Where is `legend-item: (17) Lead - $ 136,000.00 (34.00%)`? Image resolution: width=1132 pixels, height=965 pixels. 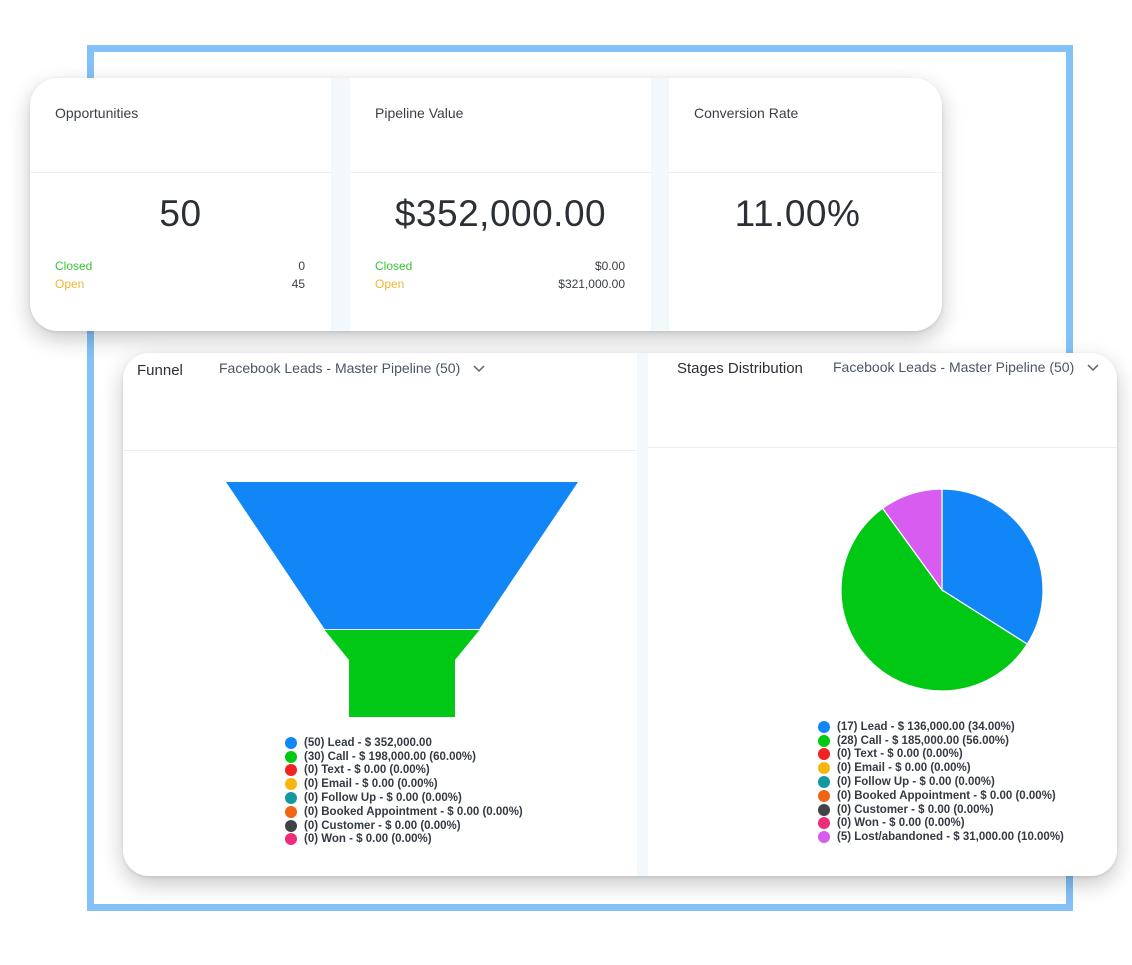
legend-item: (17) Lead - $ 136,000.00 (34.00%) is located at coordinates (941, 727).